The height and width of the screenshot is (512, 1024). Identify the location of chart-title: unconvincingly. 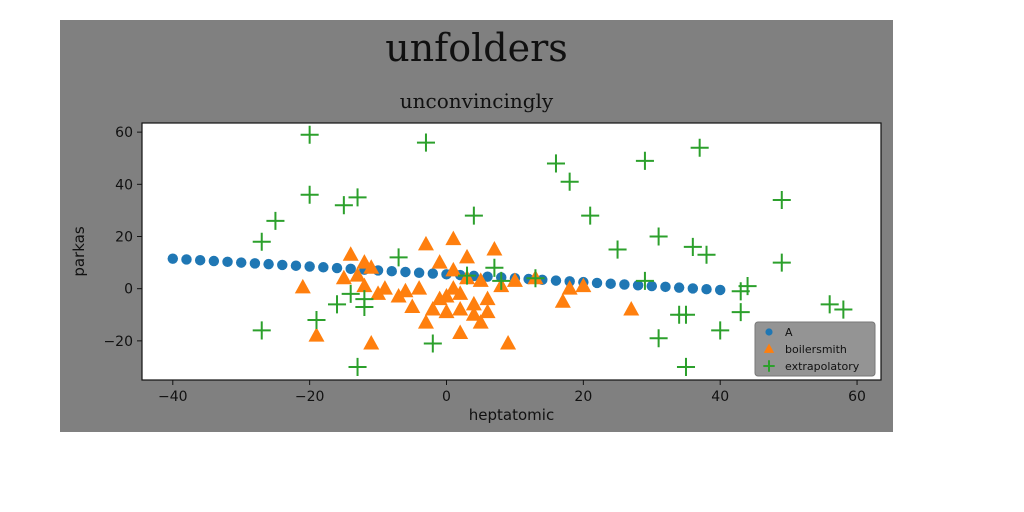
(476, 101).